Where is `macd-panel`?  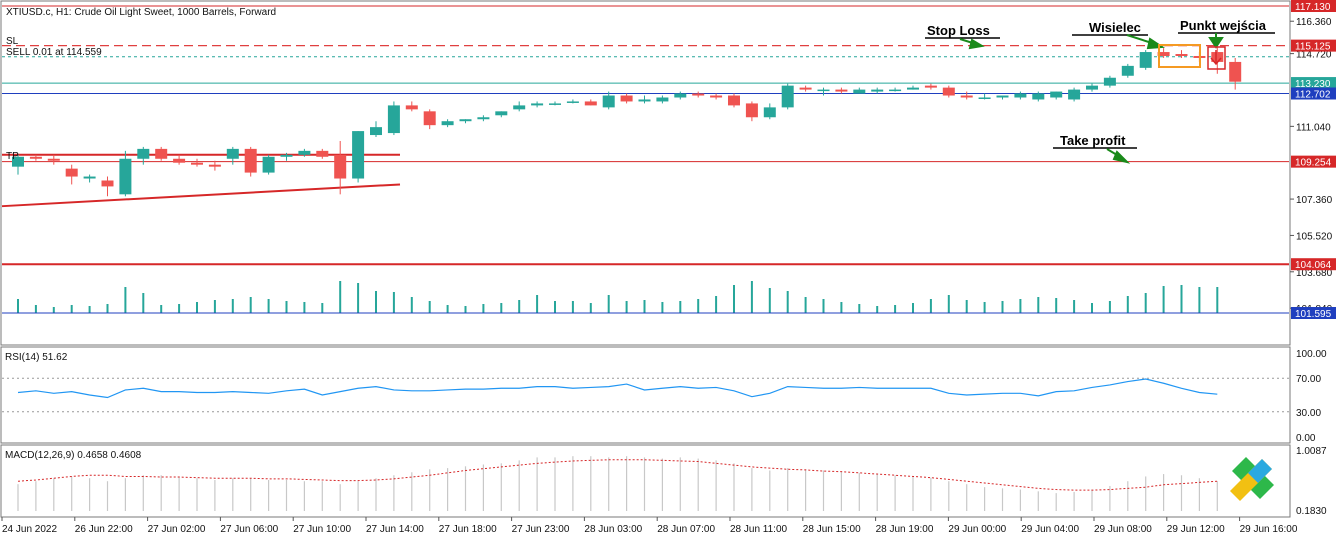 macd-panel is located at coordinates (645, 481).